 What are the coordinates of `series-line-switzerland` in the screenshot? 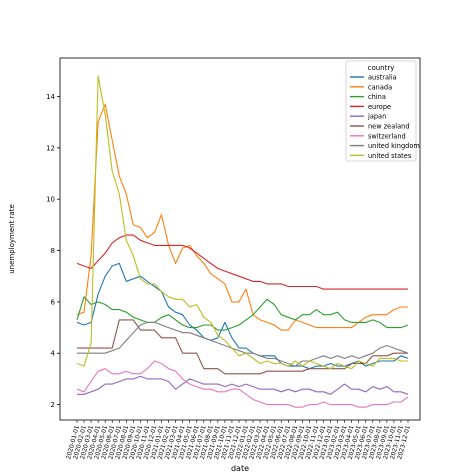 It's located at (242, 384).